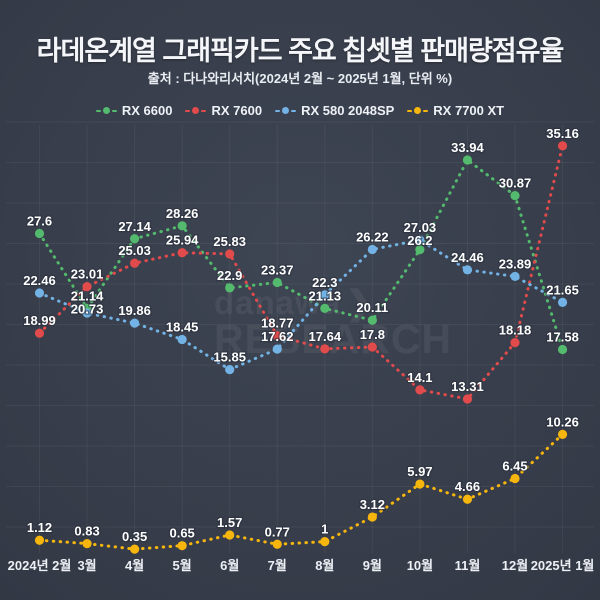  Describe the element at coordinates (133, 110) in the screenshot. I see `legend-item-rx-6600: RX 6600` at that location.